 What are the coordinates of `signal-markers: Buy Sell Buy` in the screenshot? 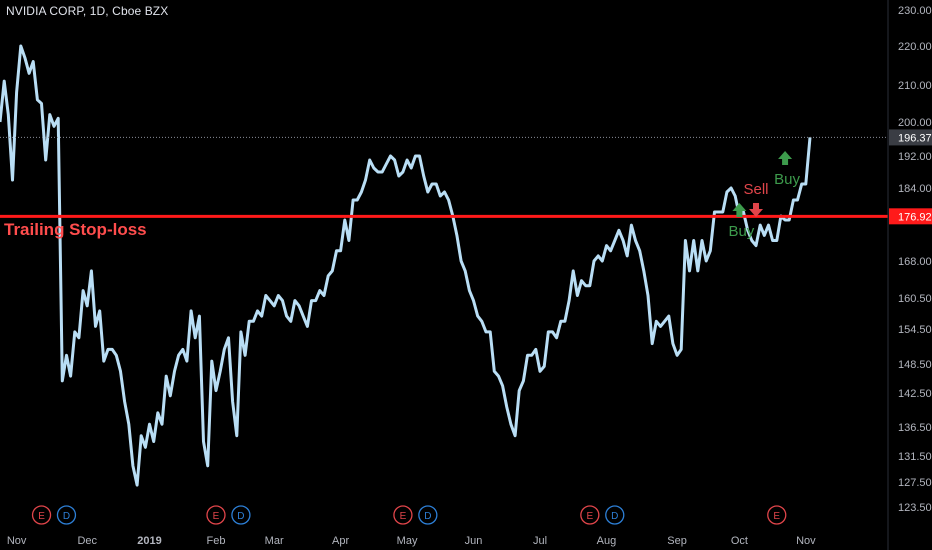 It's located at (764, 195).